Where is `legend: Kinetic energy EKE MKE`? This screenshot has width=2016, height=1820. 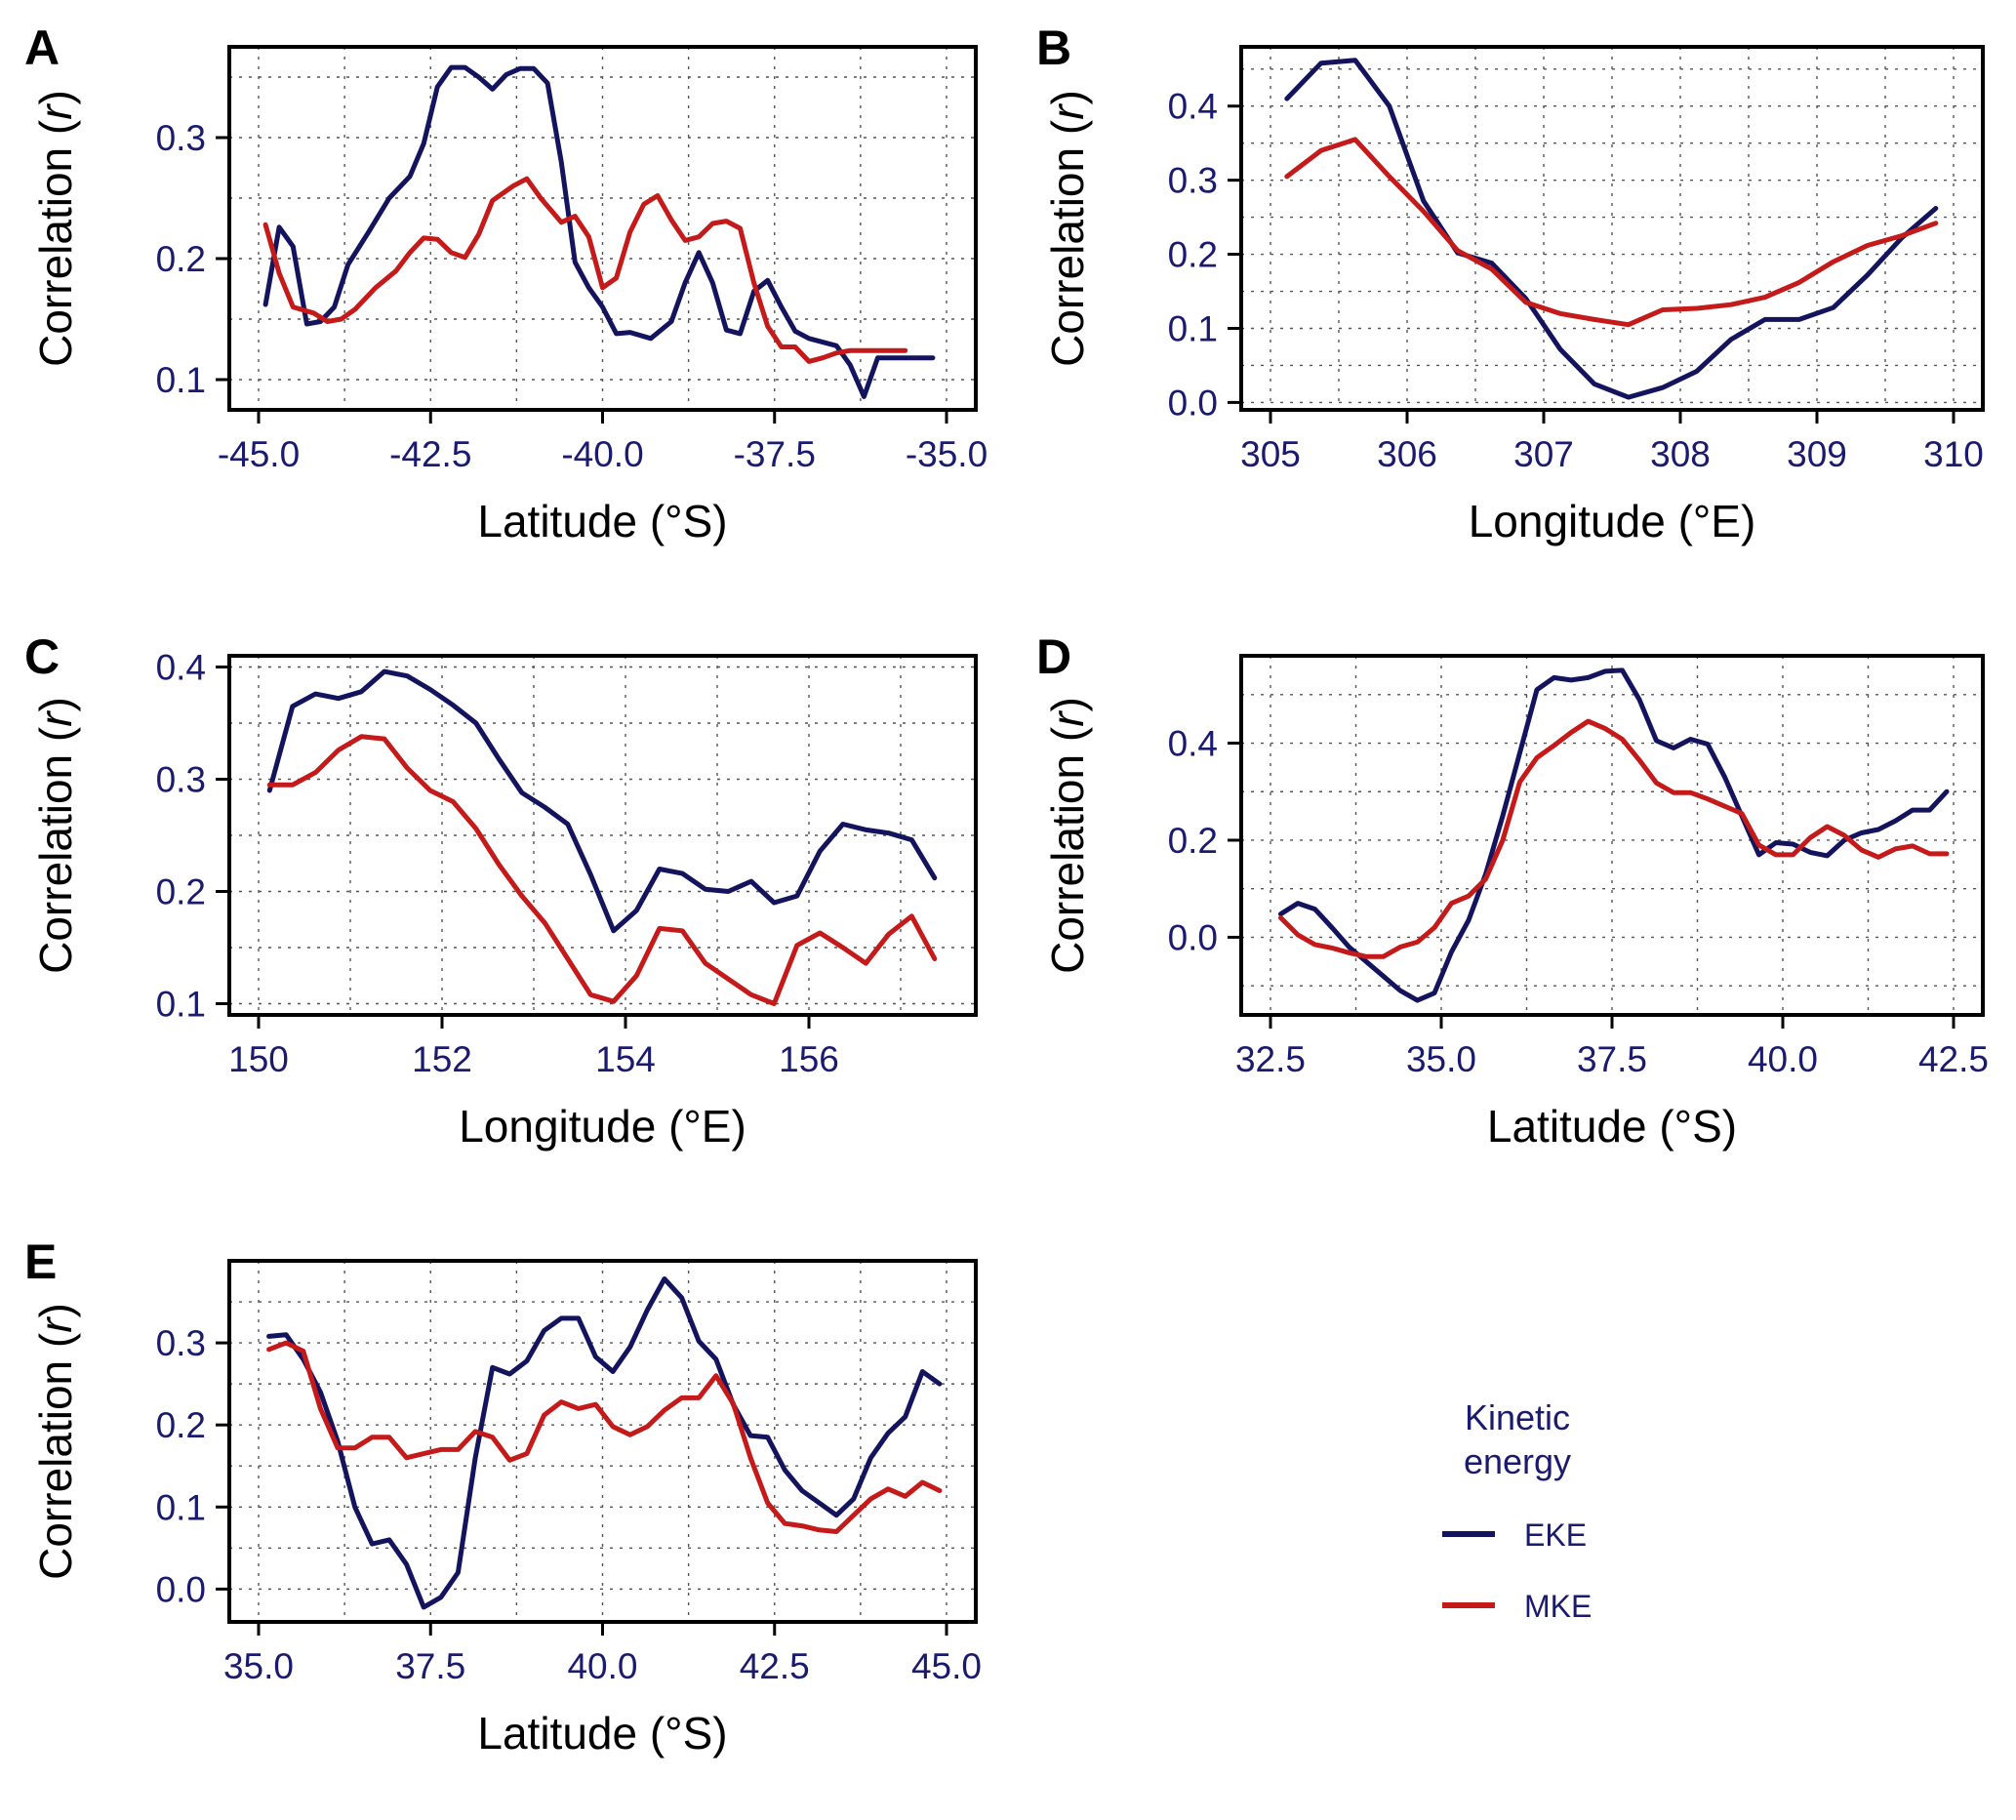 legend: Kinetic energy EKE MKE is located at coordinates (1517, 1510).